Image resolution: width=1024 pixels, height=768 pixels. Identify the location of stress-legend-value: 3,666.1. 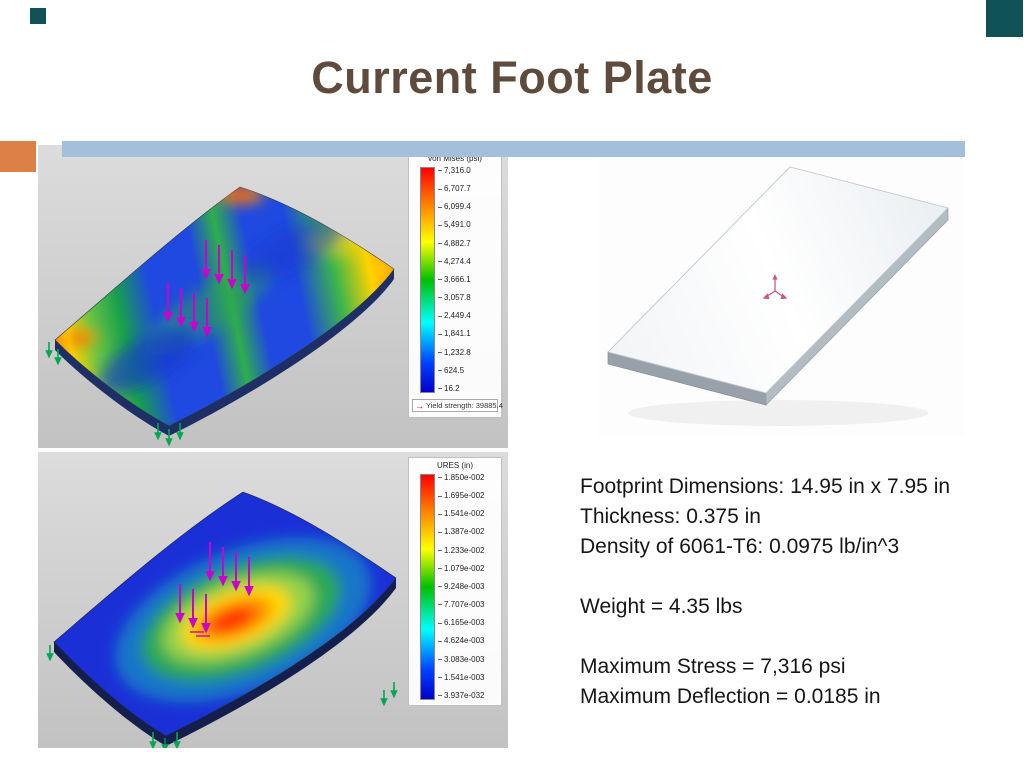
(454, 279).